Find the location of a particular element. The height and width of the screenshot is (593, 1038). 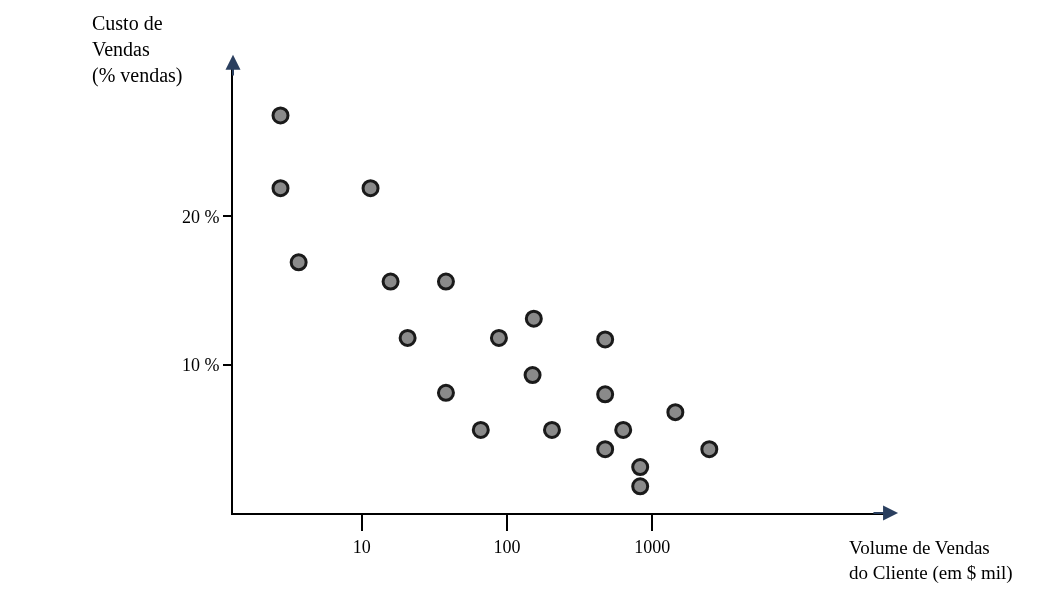

x-tick-label: 100 is located at coordinates (507, 546).